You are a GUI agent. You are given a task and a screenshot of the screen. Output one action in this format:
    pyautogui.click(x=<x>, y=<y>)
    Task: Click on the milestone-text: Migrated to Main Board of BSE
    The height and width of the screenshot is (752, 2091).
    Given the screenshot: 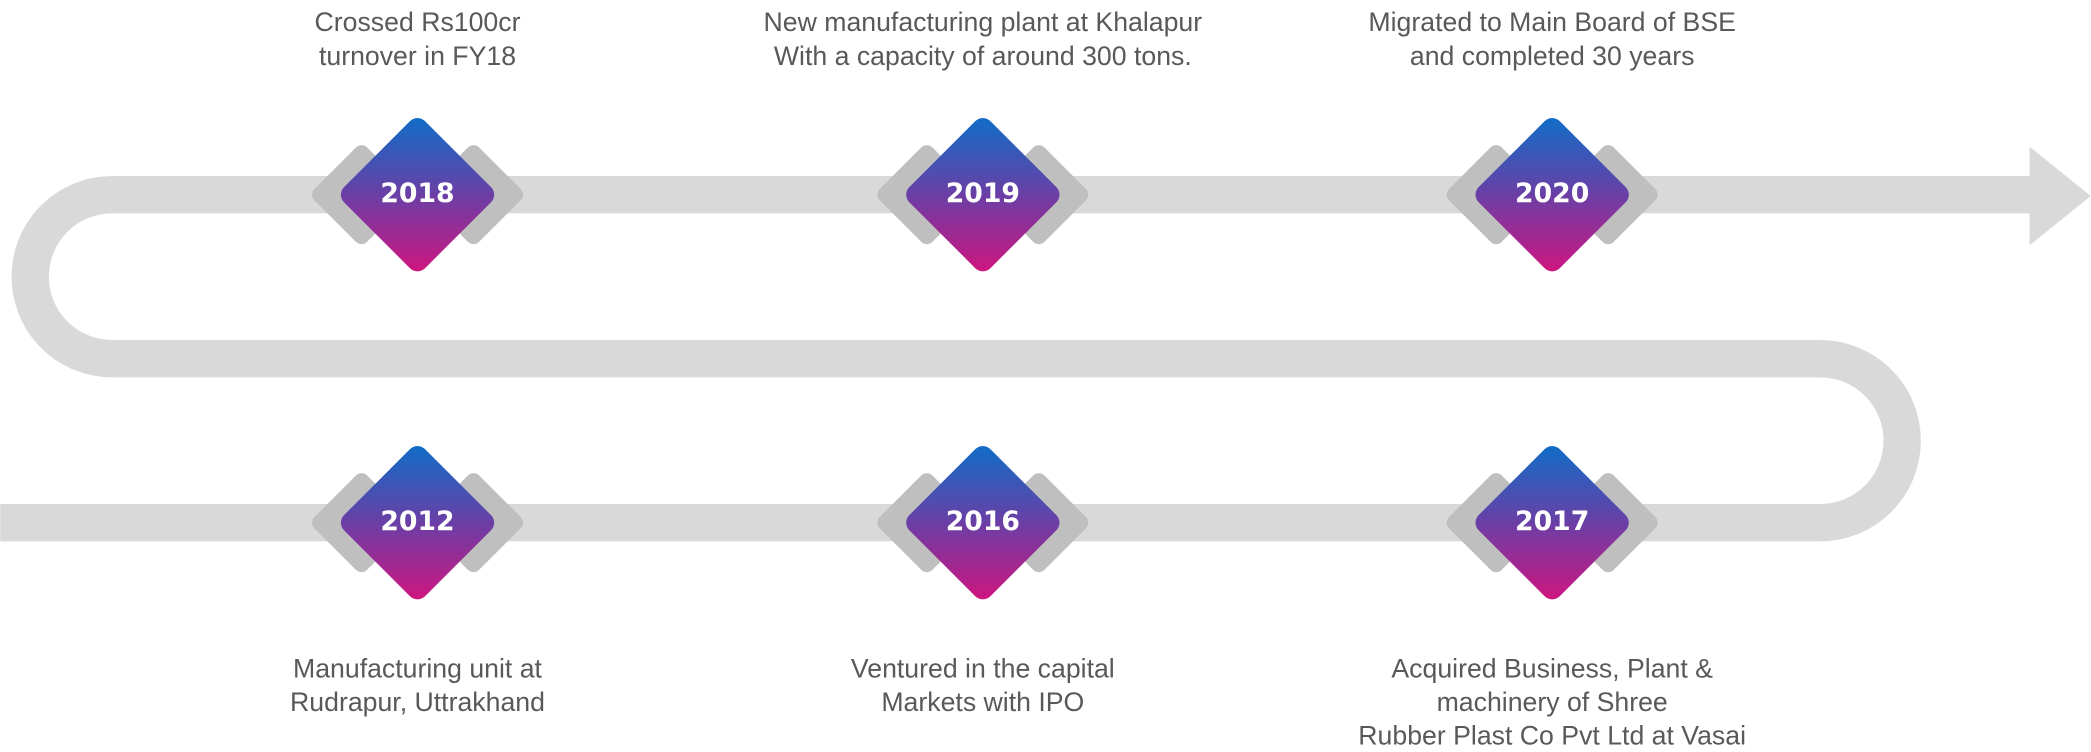 What is the action you would take?
    pyautogui.click(x=1551, y=22)
    